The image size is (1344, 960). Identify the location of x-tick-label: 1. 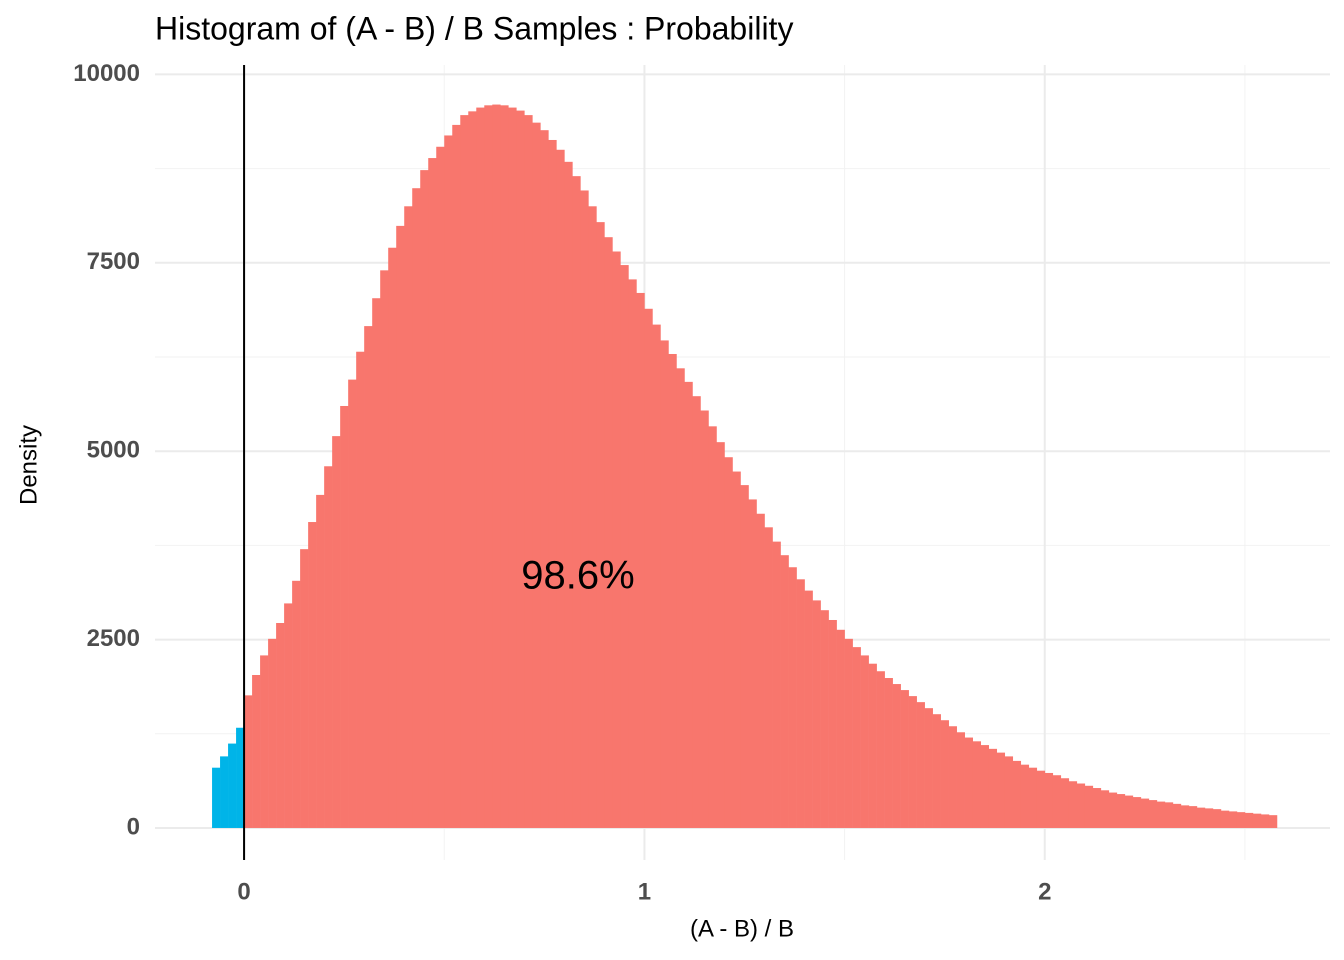
(644, 891).